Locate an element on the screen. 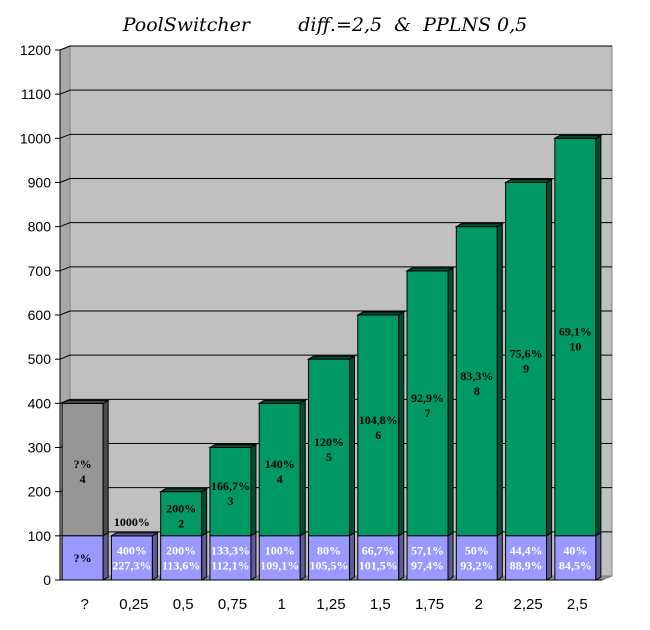 The width and height of the screenshot is (650, 630). bar-value-label: 166,7% is located at coordinates (230, 486).